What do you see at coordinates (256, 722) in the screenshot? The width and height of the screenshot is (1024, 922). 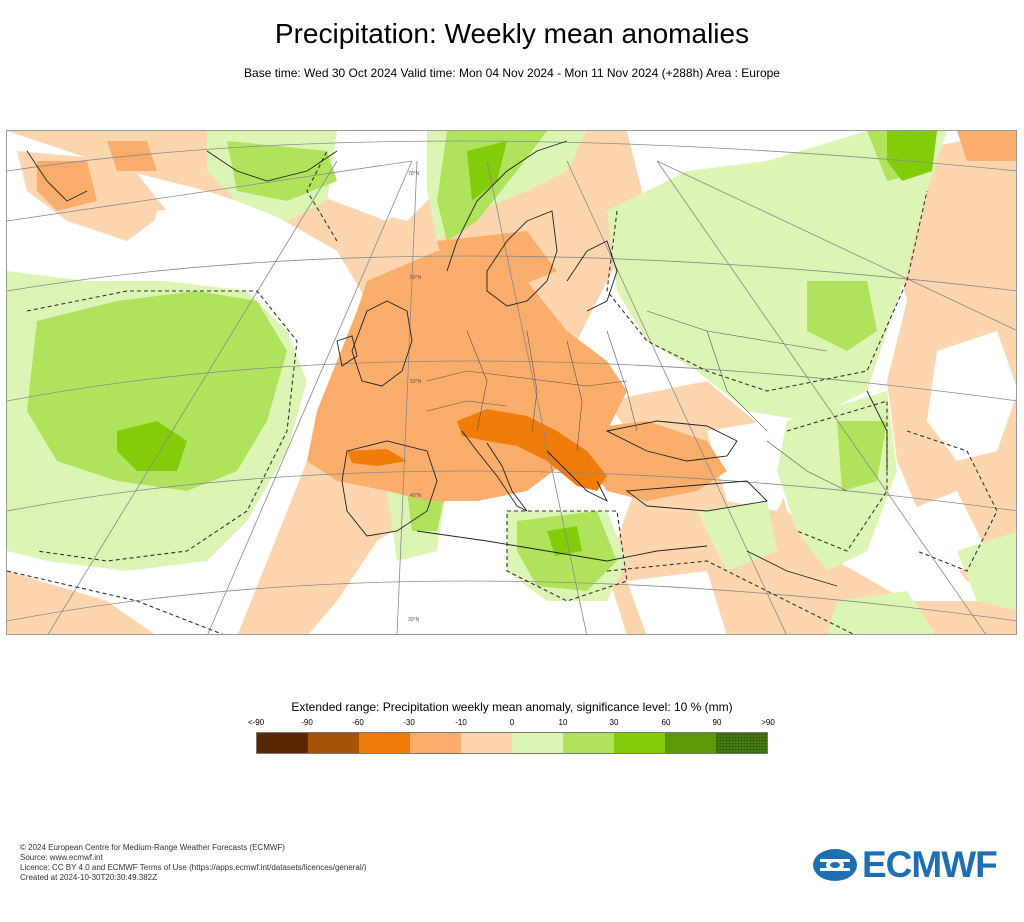 I see `legend-tick: <-90` at bounding box center [256, 722].